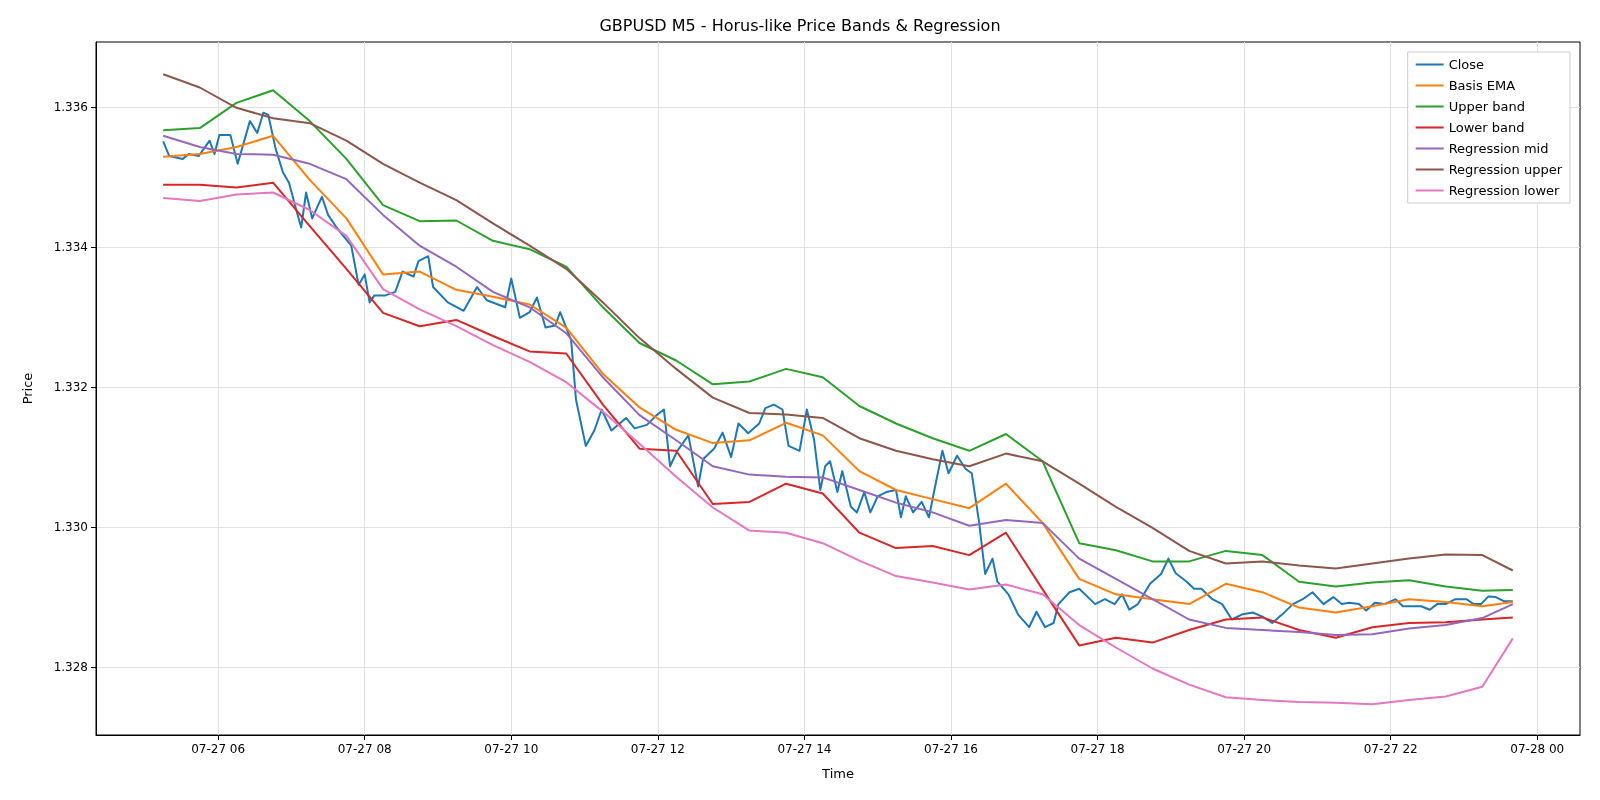 Image resolution: width=1600 pixels, height=800 pixels. What do you see at coordinates (27, 388) in the screenshot?
I see `y-axis-title: Price` at bounding box center [27, 388].